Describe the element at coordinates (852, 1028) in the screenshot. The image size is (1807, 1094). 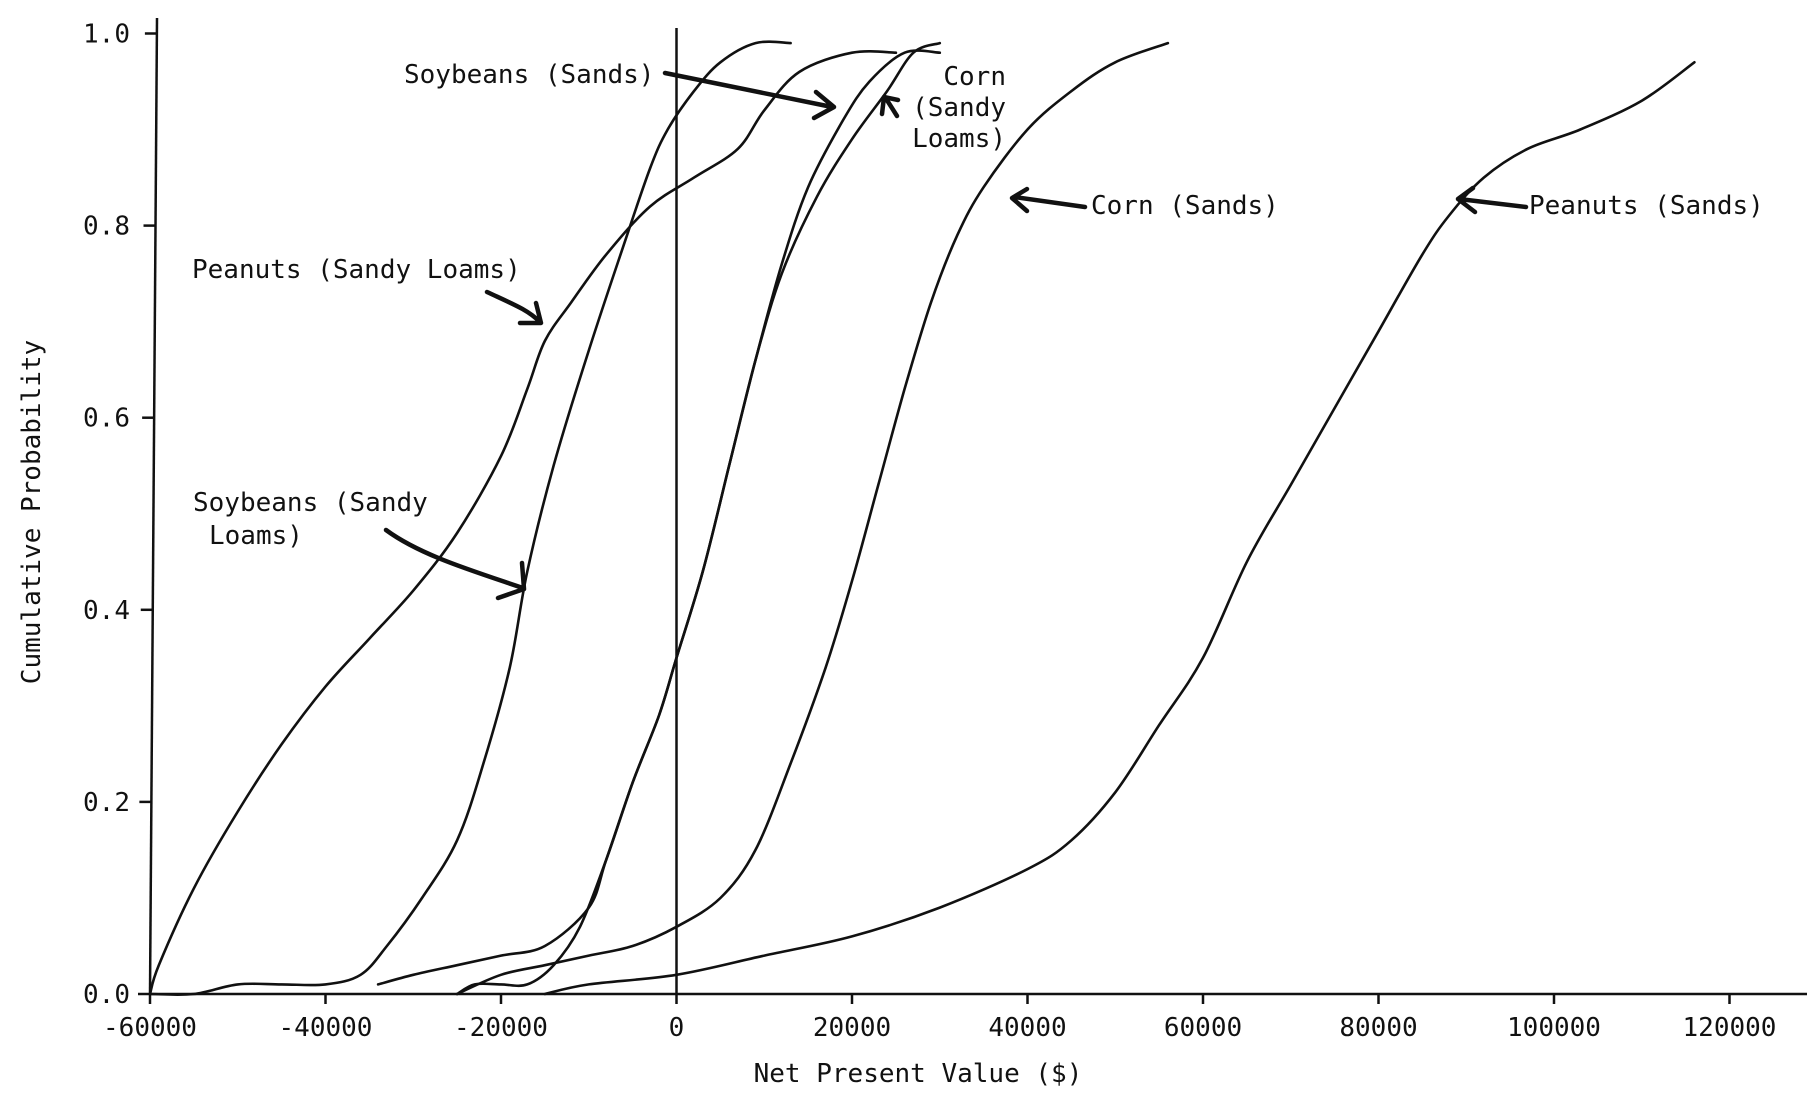
I see `x-tick-label: 20000` at that location.